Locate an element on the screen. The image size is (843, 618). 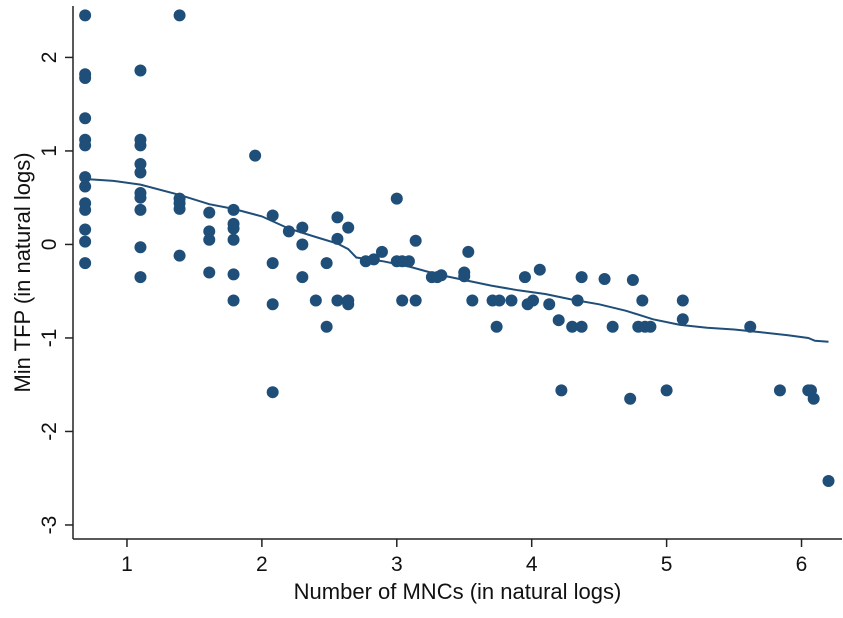
y-tick-label: 1 is located at coordinates (49, 151).